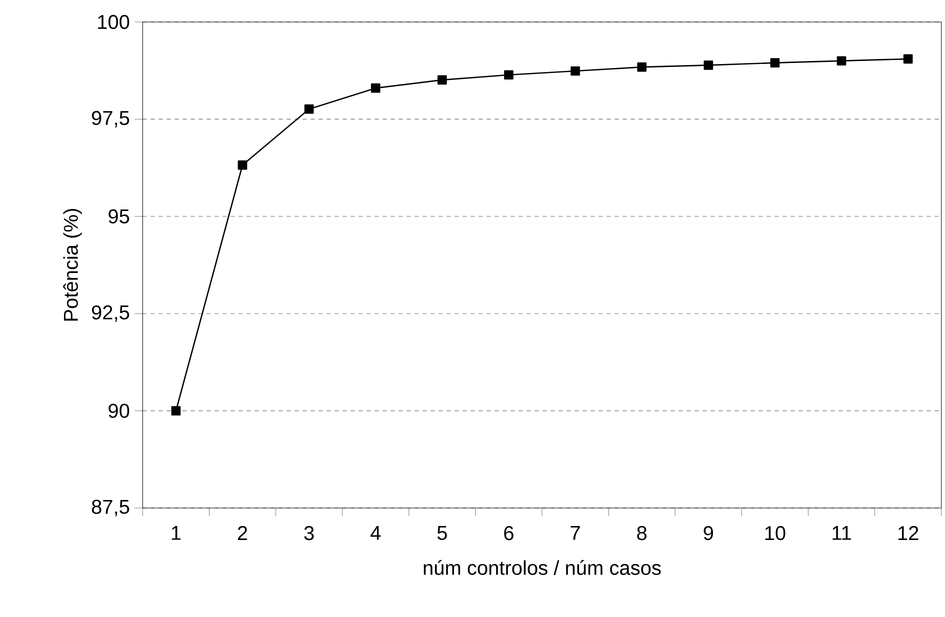  Describe the element at coordinates (841, 533) in the screenshot. I see `x-tick-label: 11` at that location.